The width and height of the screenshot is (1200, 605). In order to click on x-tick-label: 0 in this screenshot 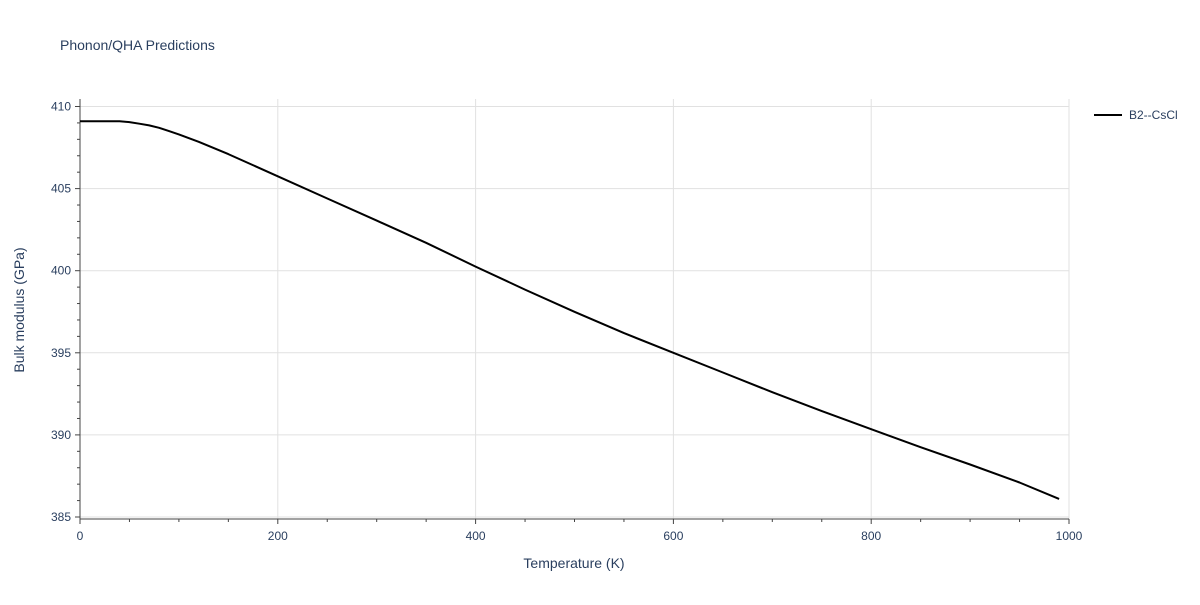, I will do `click(80, 536)`.